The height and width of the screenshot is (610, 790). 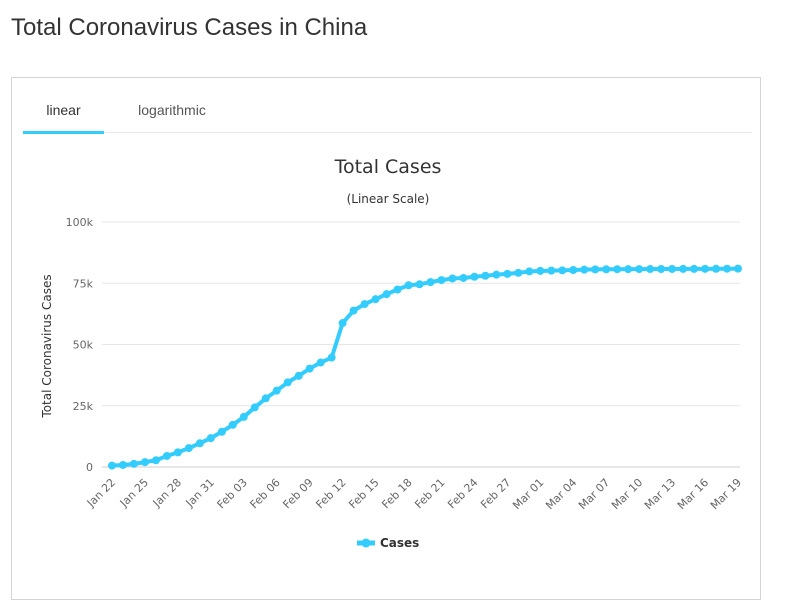 I want to click on chart-subtitle: (Linear Scale), so click(x=388, y=199).